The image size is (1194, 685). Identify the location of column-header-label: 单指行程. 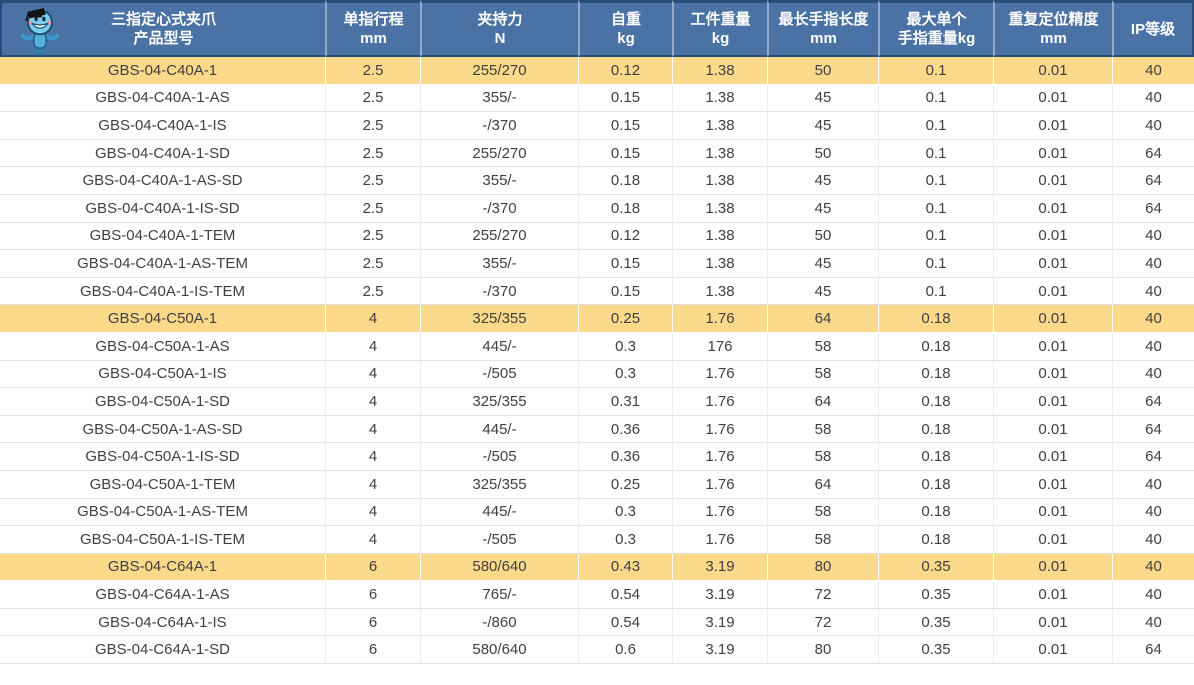
(373, 19).